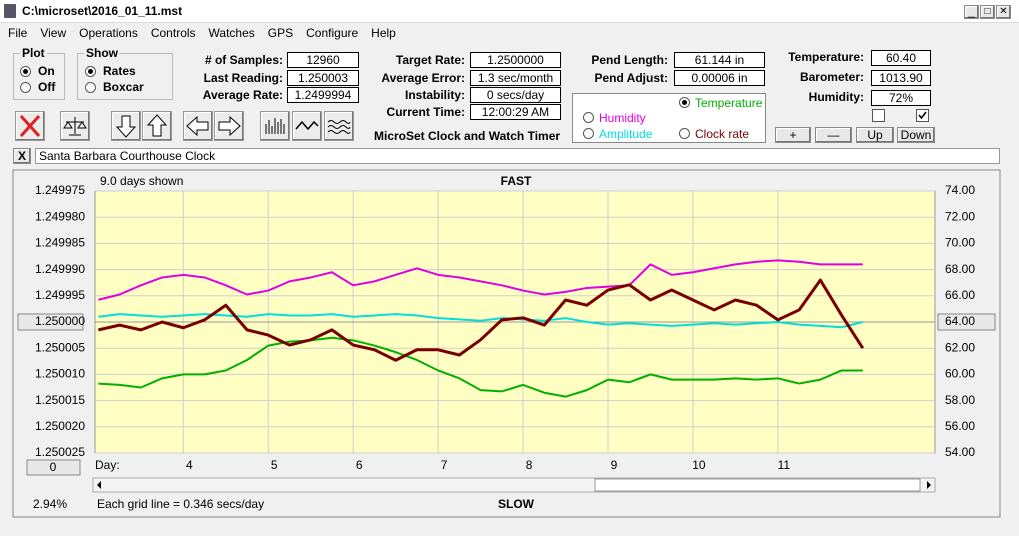 The height and width of the screenshot is (536, 1019). I want to click on menu-item: Controls, so click(173, 33).